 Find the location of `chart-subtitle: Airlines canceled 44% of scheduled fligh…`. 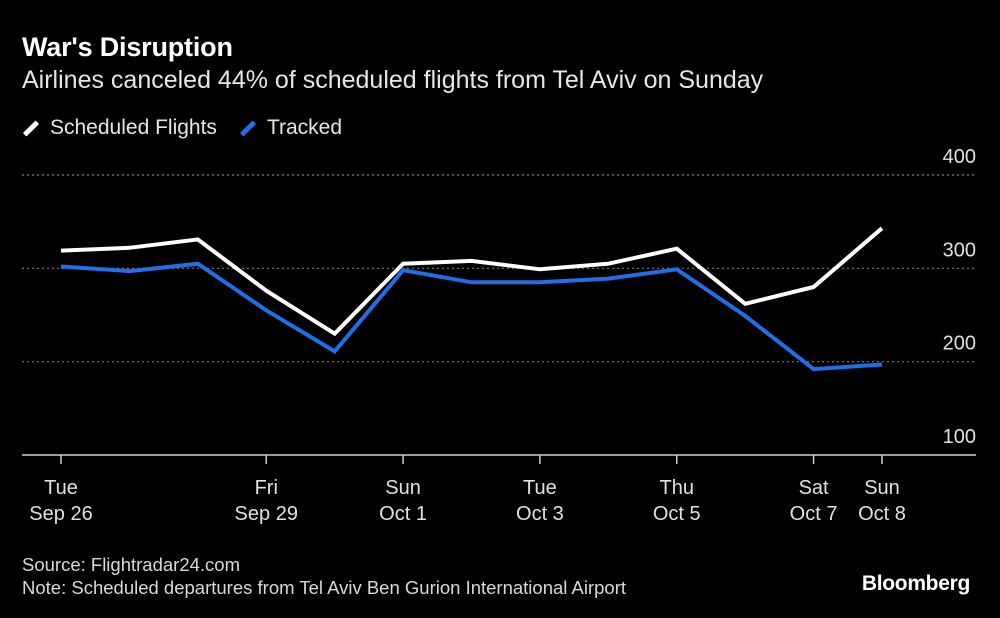

chart-subtitle: Airlines canceled 44% of scheduled fligh… is located at coordinates (393, 80).